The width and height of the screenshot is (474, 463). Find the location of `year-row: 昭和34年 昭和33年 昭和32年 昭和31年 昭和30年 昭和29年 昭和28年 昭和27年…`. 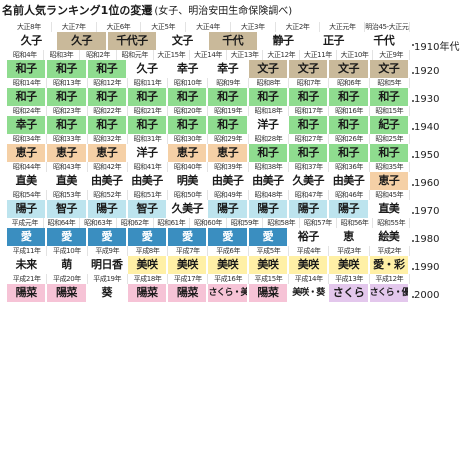

year-row: 昭和34年 昭和33年 昭和32年 昭和31年 昭和30年 昭和29年 昭和28年 昭和27年… is located at coordinates (208, 139).